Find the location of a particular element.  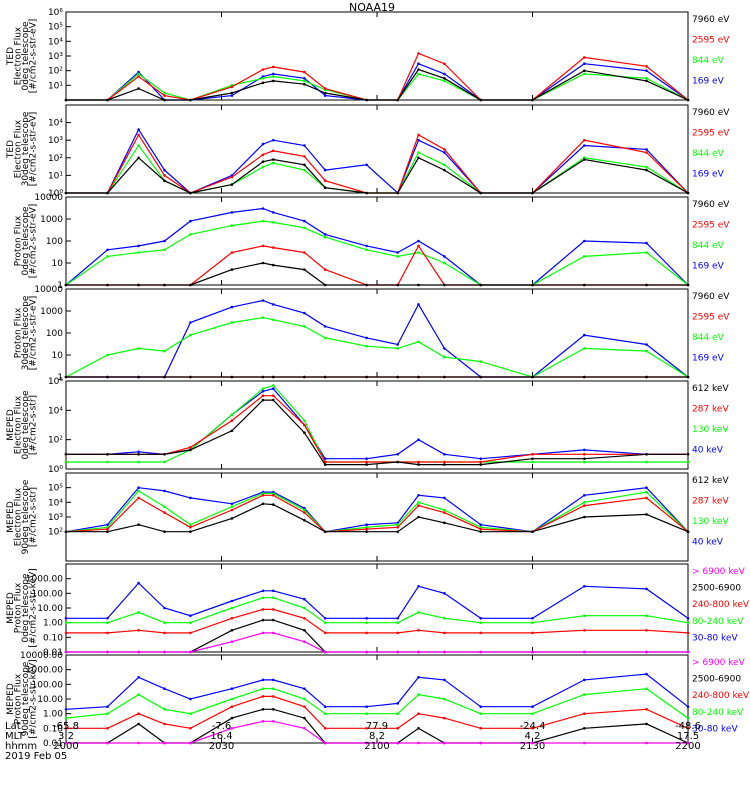

footer-lat-value: 77.9 is located at coordinates (377, 726).